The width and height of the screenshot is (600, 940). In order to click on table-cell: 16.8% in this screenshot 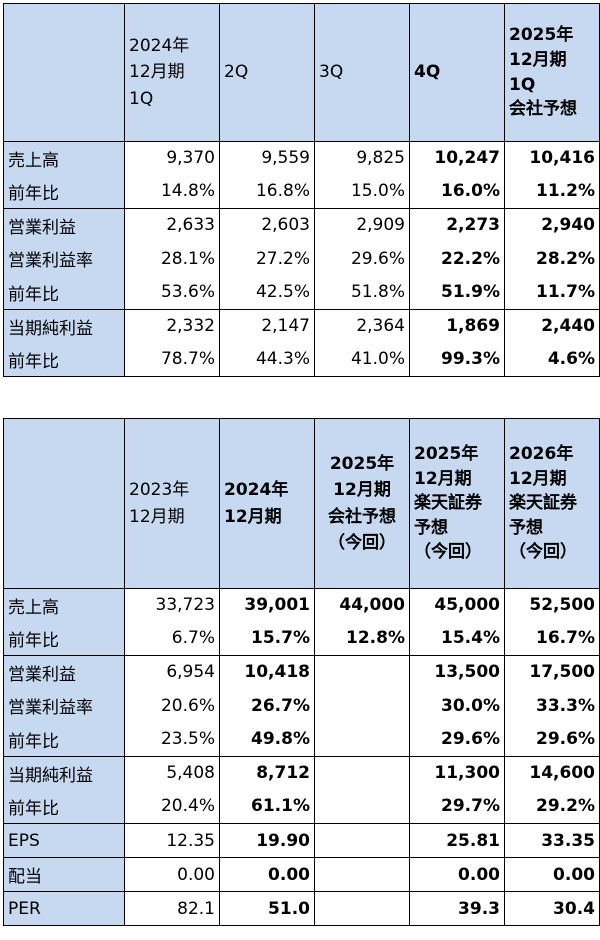, I will do `click(267, 191)`.